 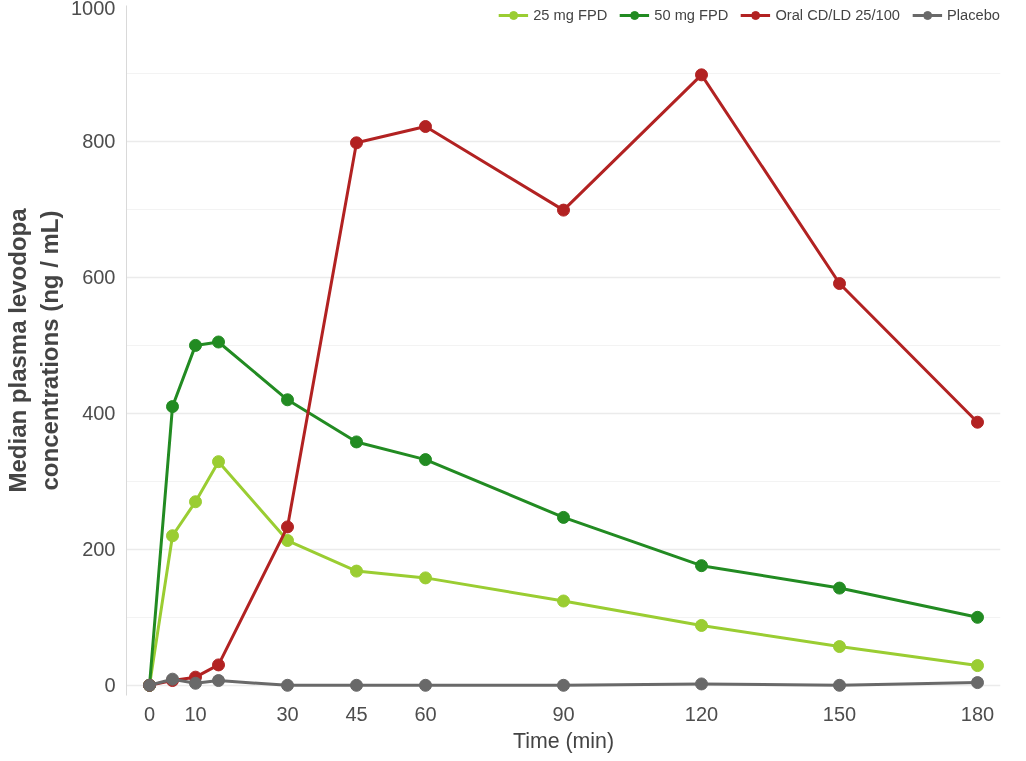 I want to click on x-tick-label: 10, so click(x=195, y=713).